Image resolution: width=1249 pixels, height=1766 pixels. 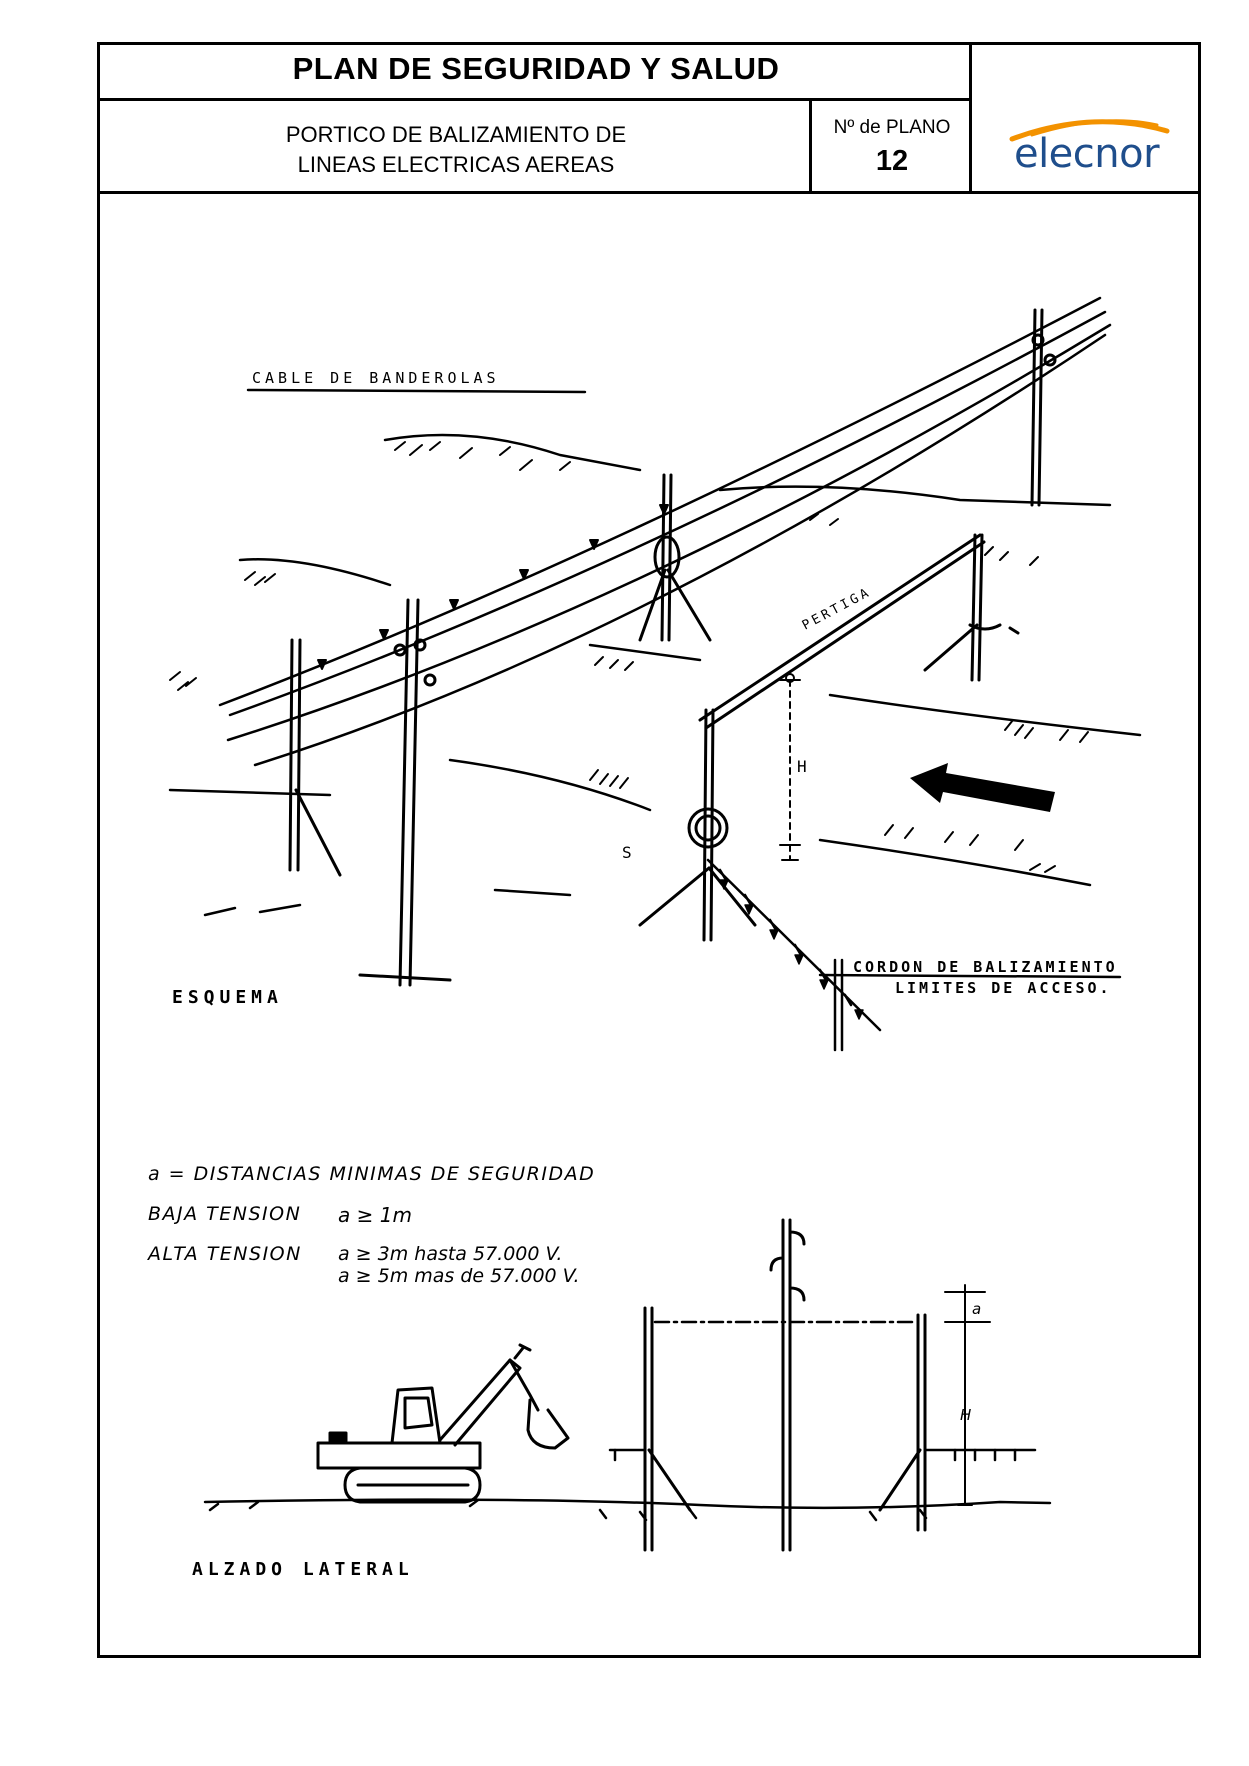 I want to click on logo-swoosh, so click(x=1089, y=130).